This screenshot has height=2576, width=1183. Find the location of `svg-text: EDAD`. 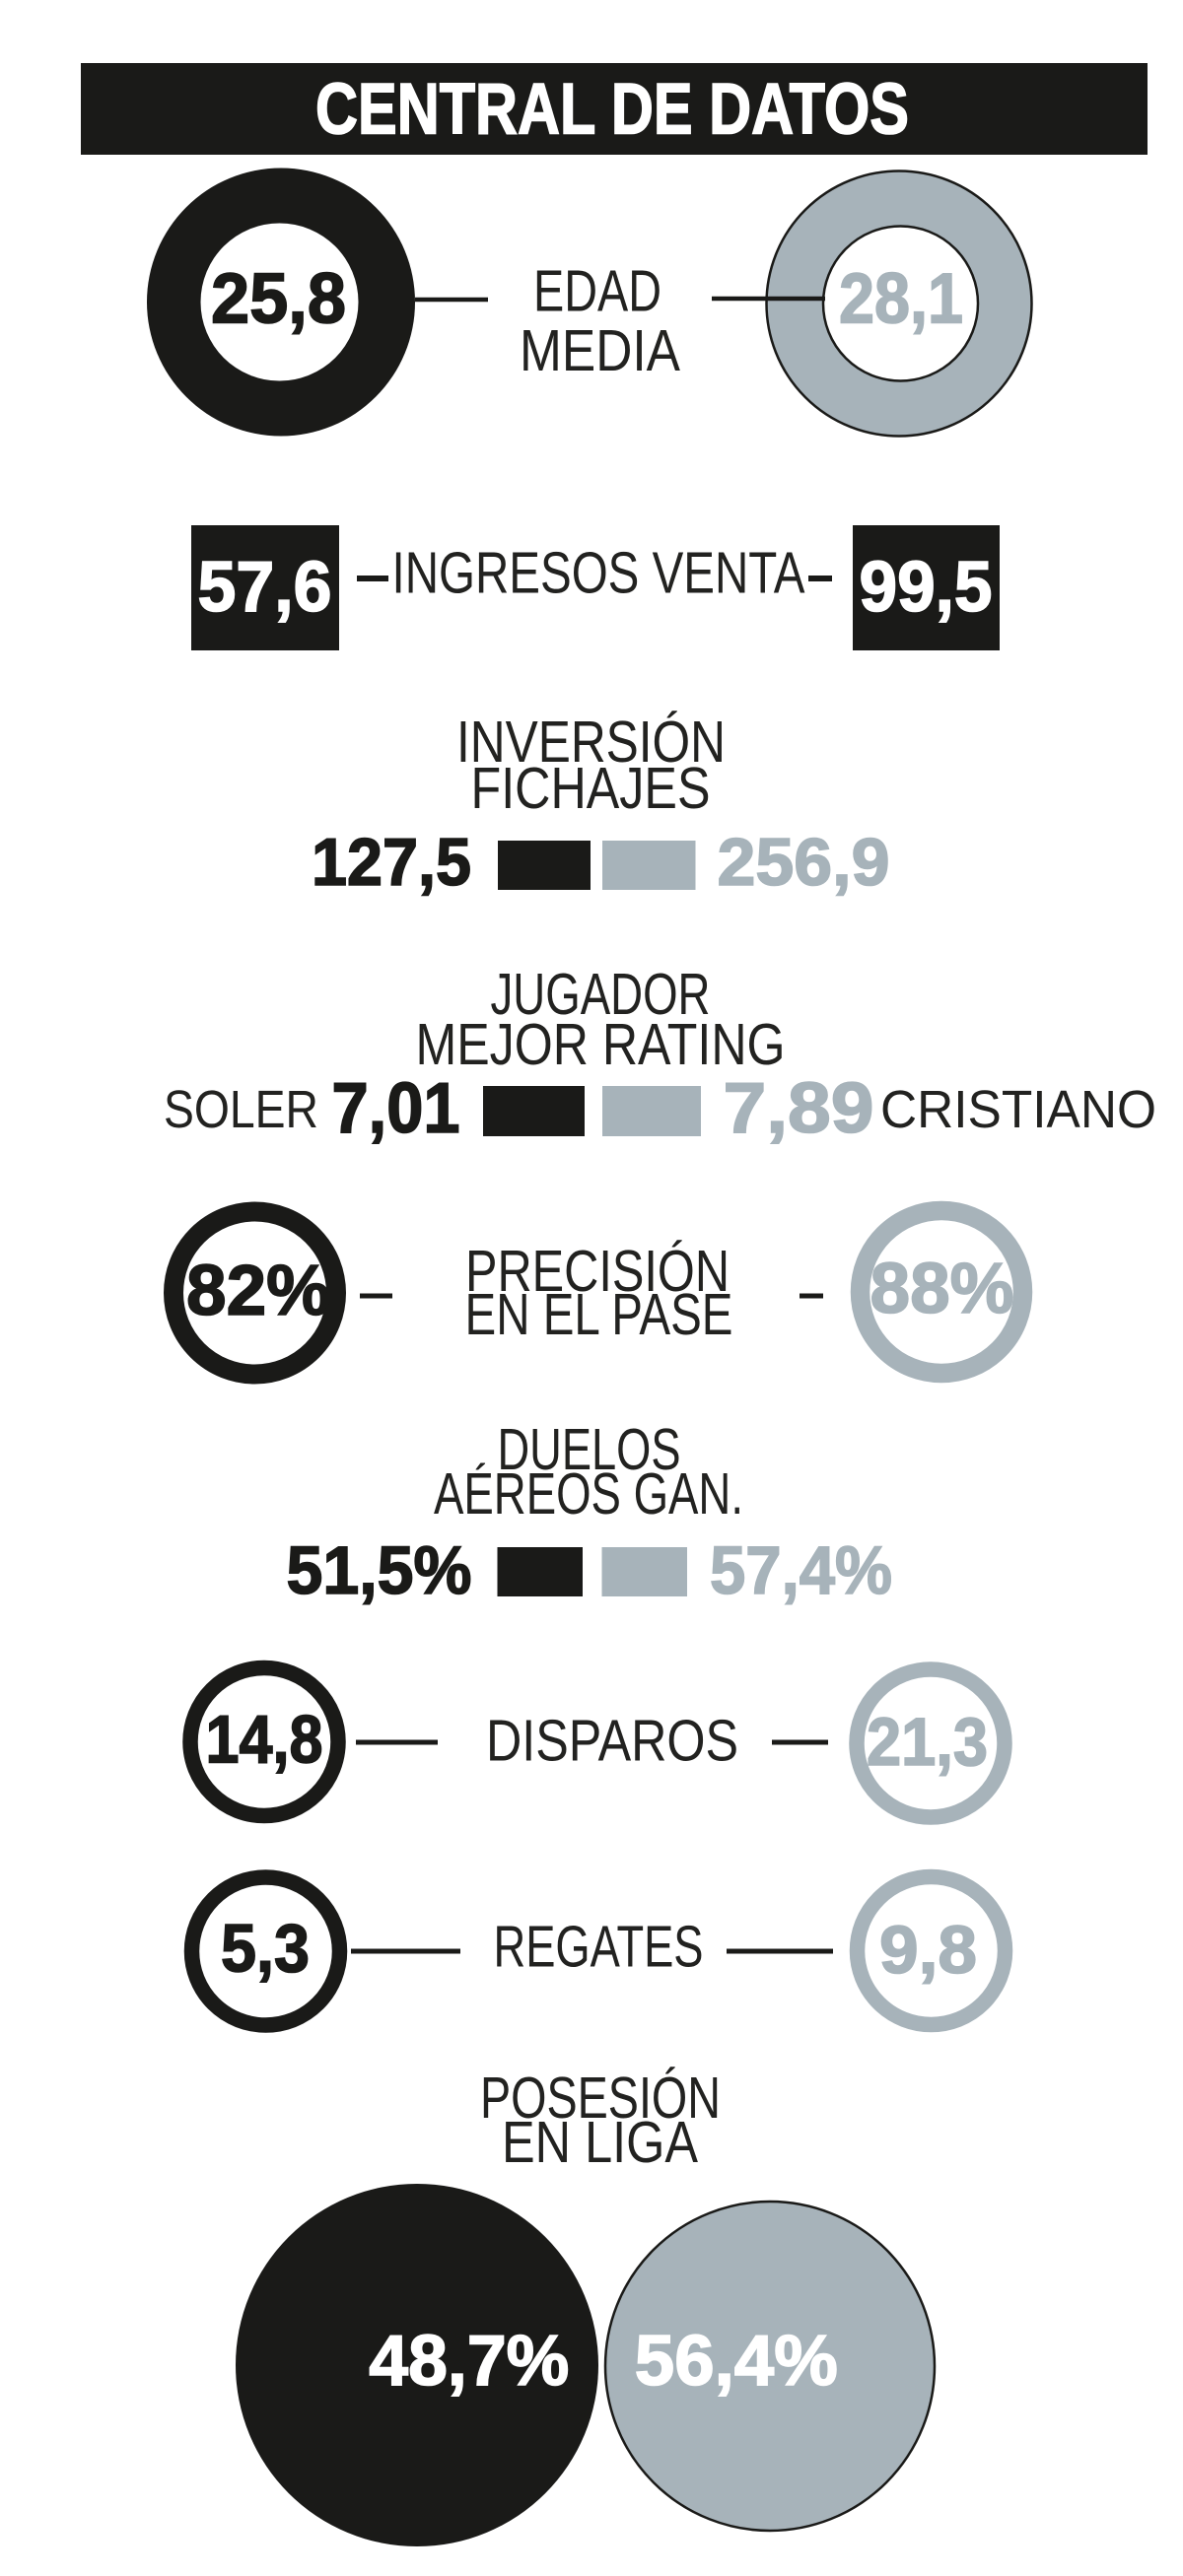

svg-text: EDAD is located at coordinates (597, 291).